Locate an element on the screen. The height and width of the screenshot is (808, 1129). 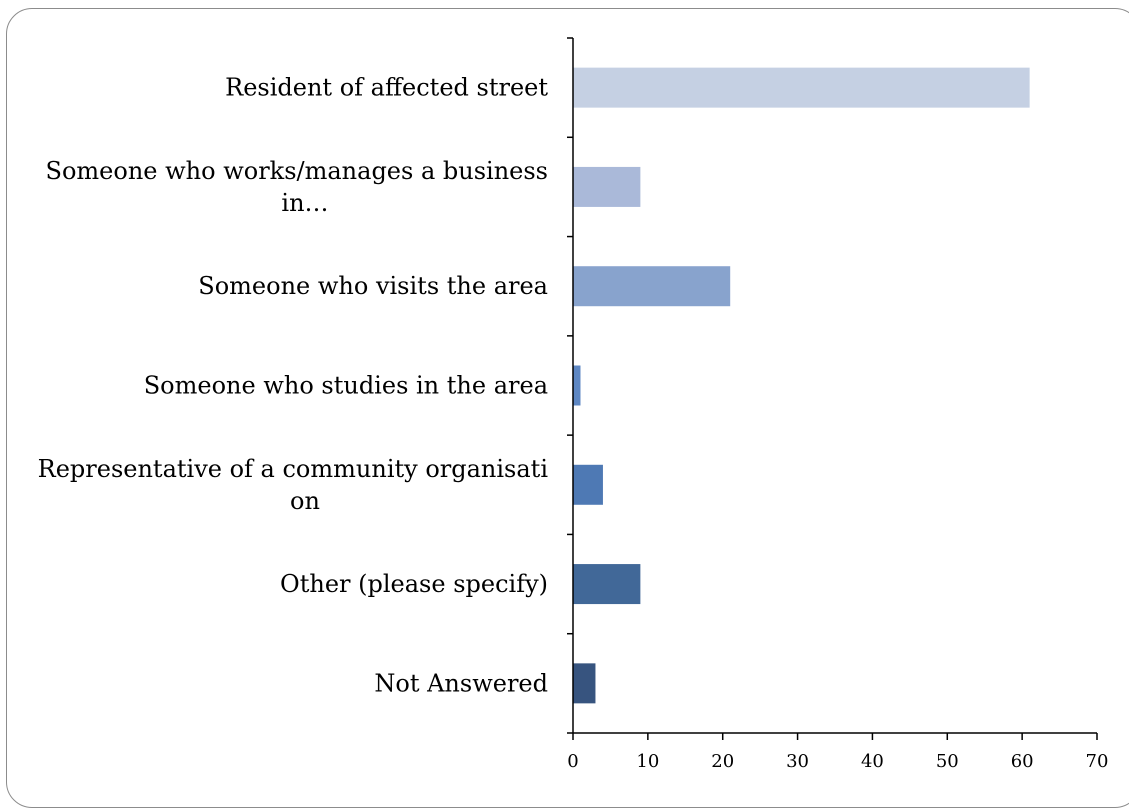
value-tick-label: 70 is located at coordinates (1097, 761).